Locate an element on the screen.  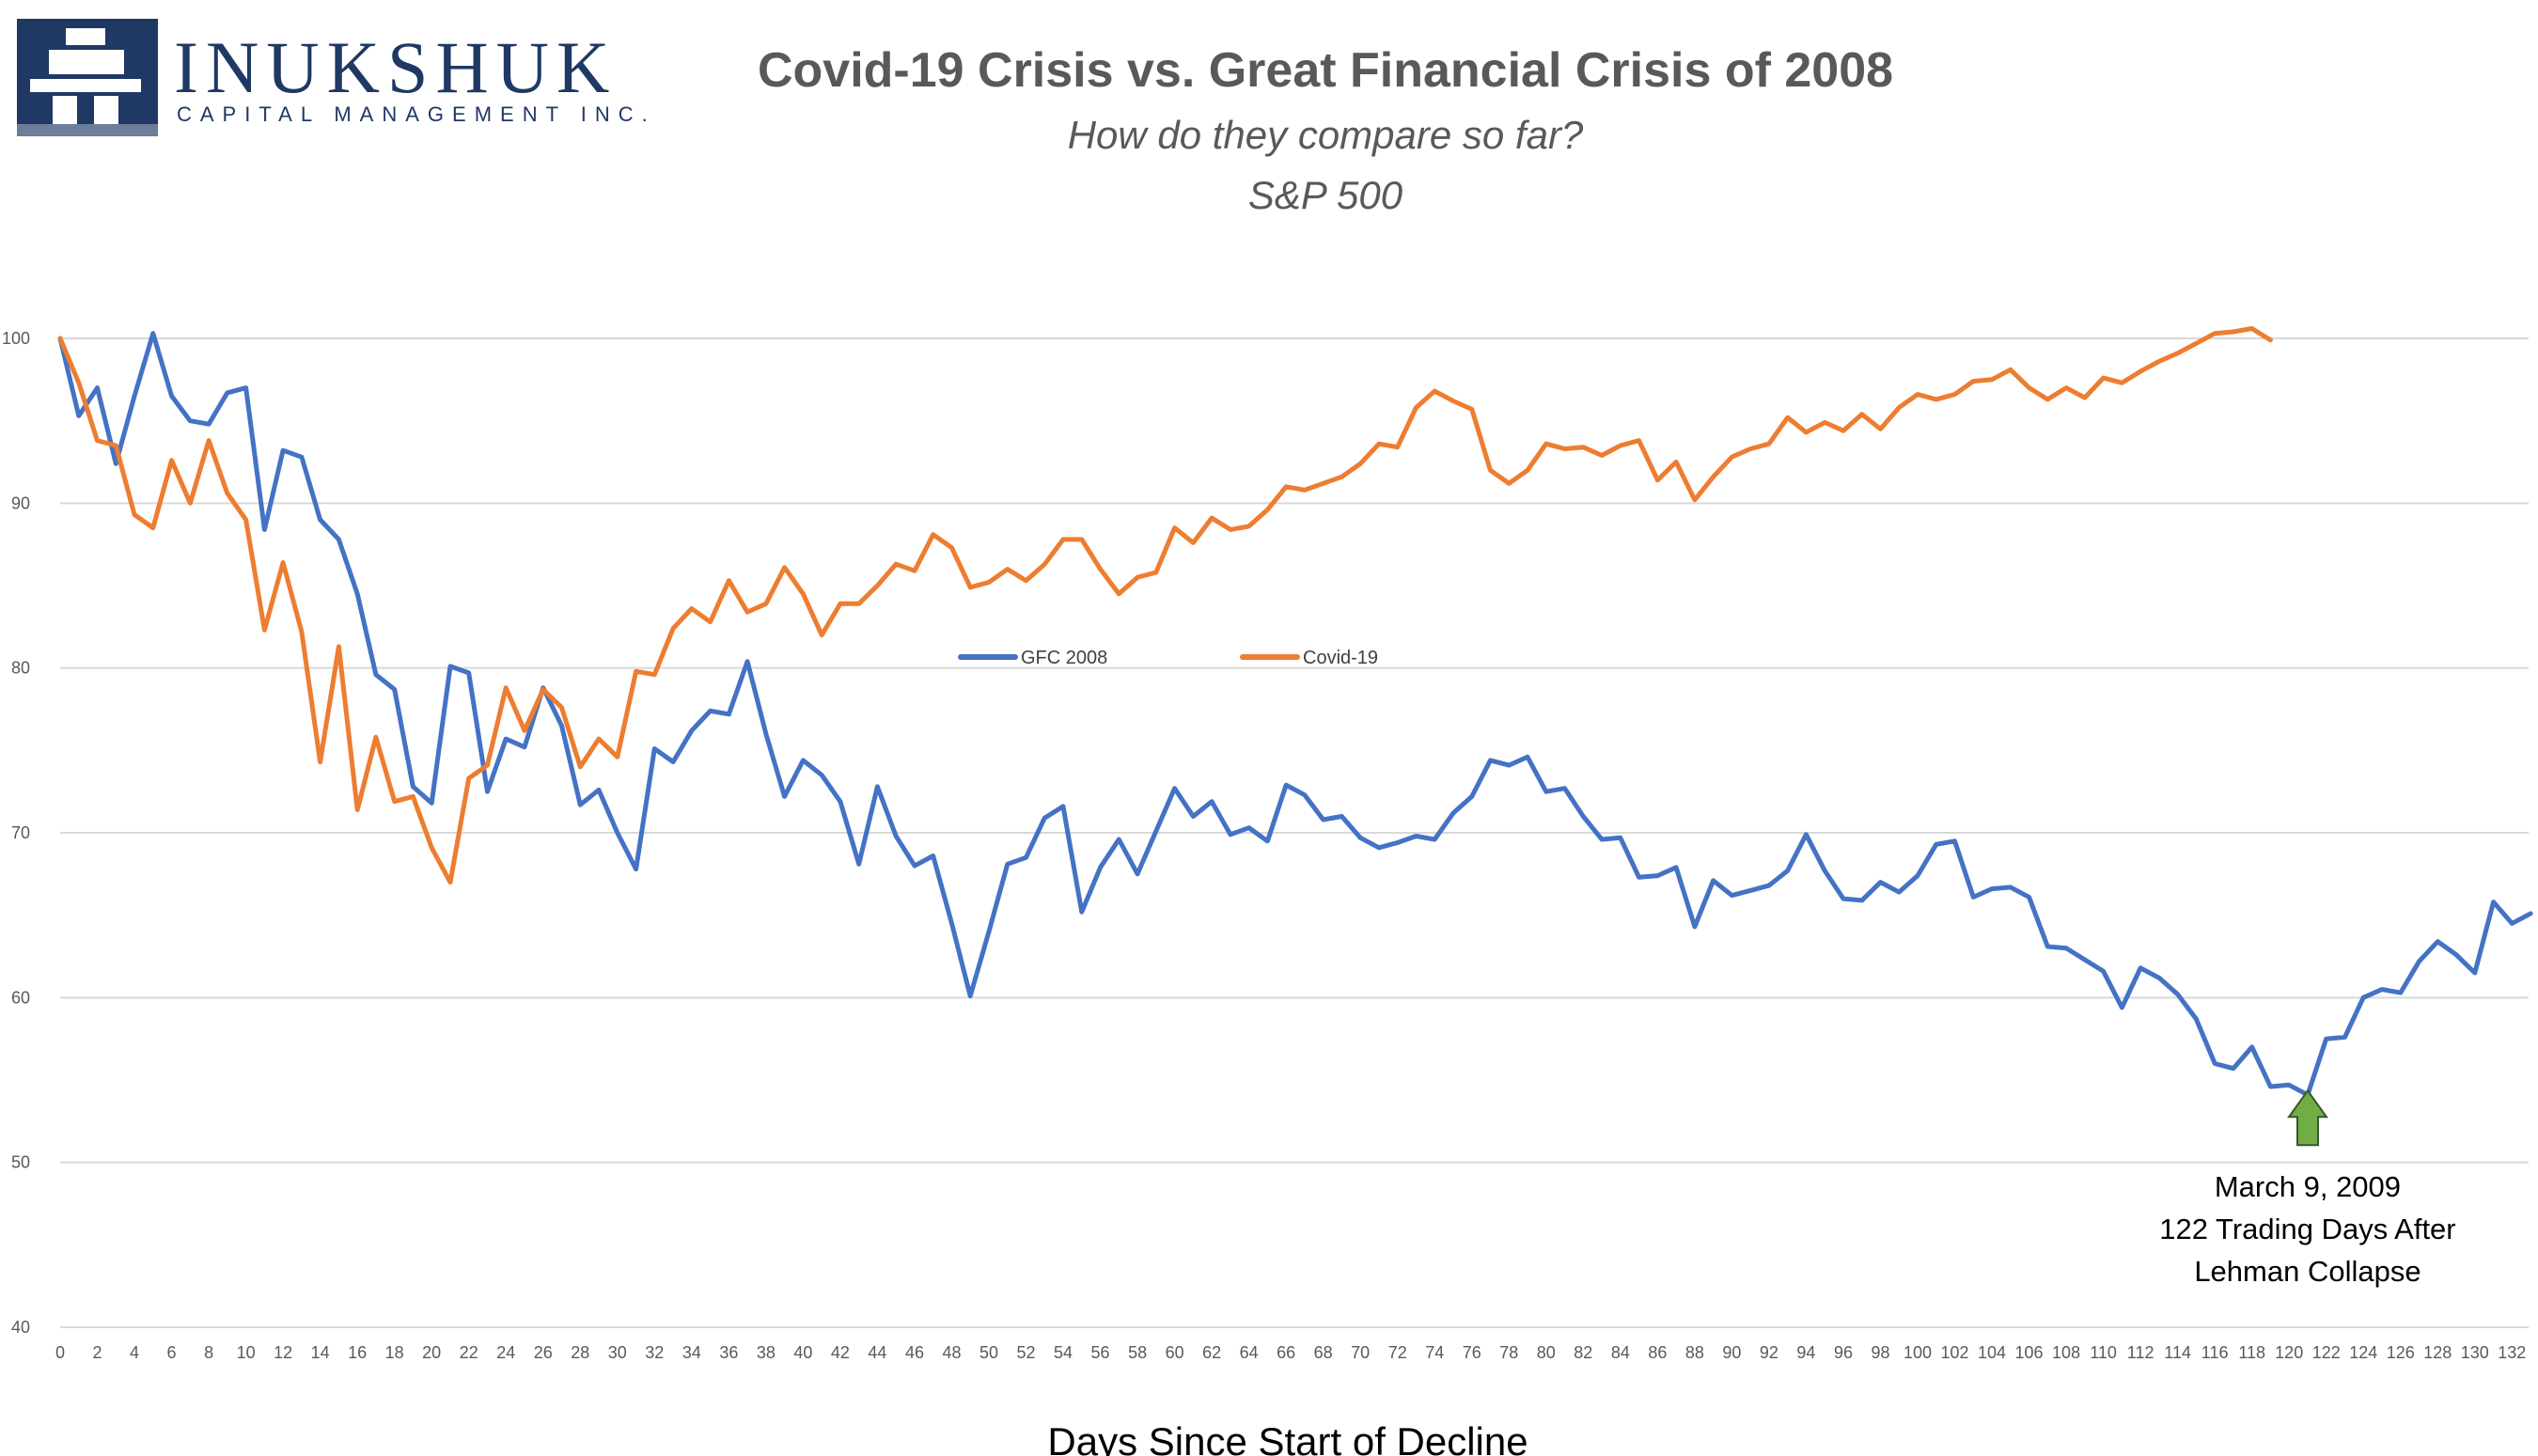
chart-subtitle-line-2: S&P 500 is located at coordinates (1325, 195).